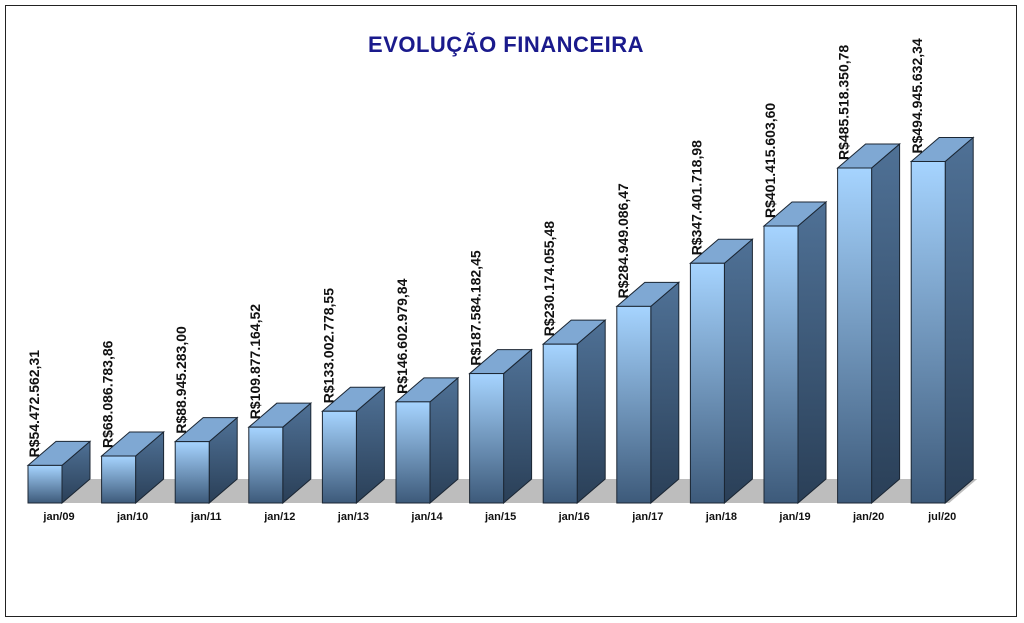 The height and width of the screenshot is (623, 1024). Describe the element at coordinates (696, 197) in the screenshot. I see `data-label: R$347.401.718,98` at that location.